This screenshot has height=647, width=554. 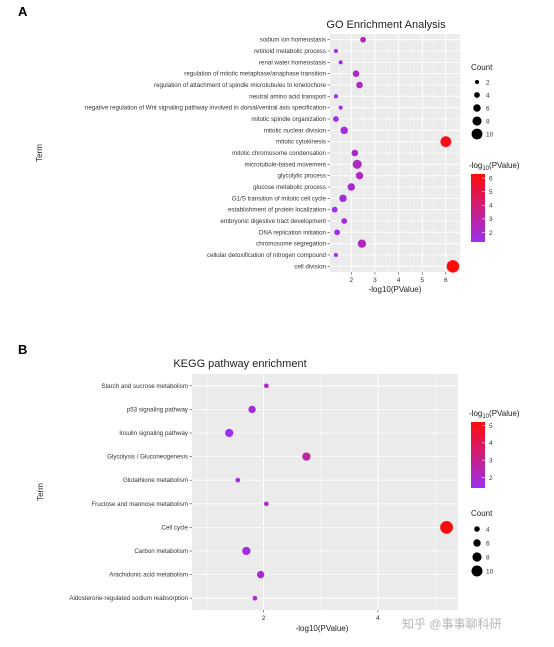 What do you see at coordinates (494, 201) in the screenshot?
I see `color-legend-a: -log10(PValue) 6 5 4 3 2` at bounding box center [494, 201].